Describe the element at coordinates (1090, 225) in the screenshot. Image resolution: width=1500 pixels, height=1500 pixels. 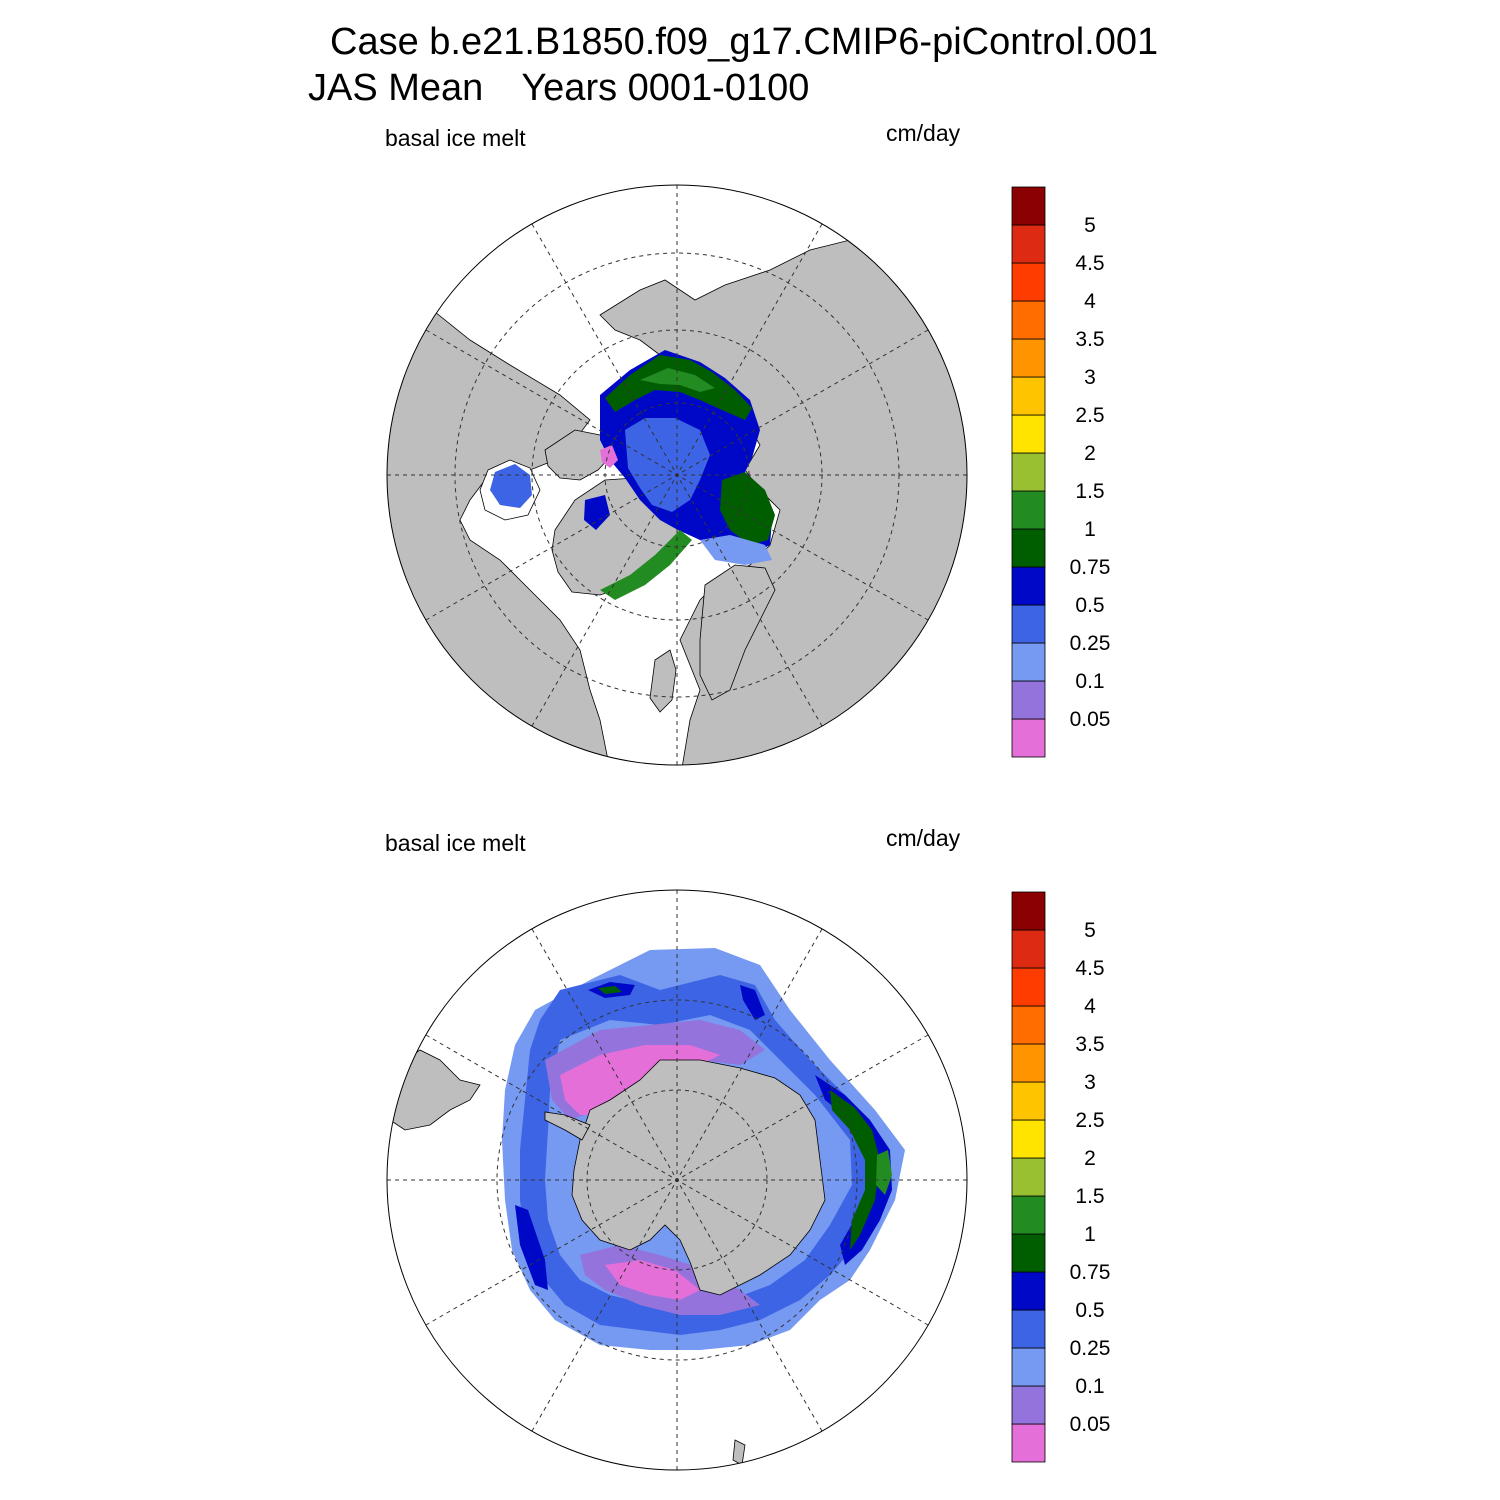
I see `north-colorbar-tick-label: 5` at that location.